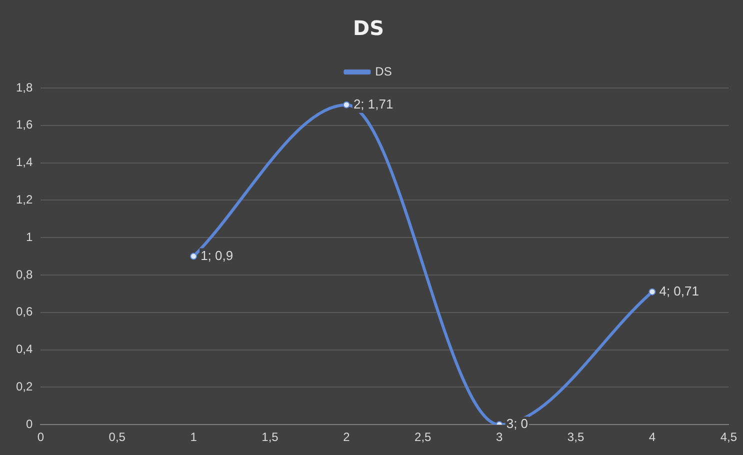  What do you see at coordinates (270, 437) in the screenshot?
I see `x-tick-label: 1,5` at bounding box center [270, 437].